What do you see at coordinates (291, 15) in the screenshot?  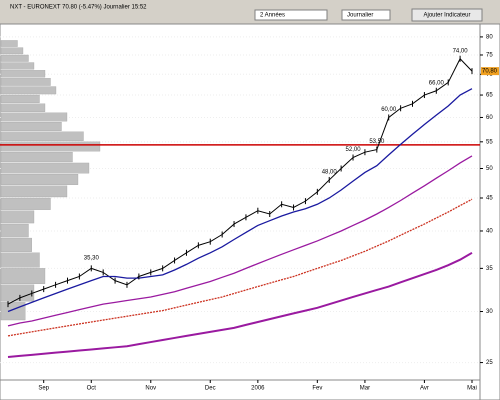 I see `period-select` at bounding box center [291, 15].